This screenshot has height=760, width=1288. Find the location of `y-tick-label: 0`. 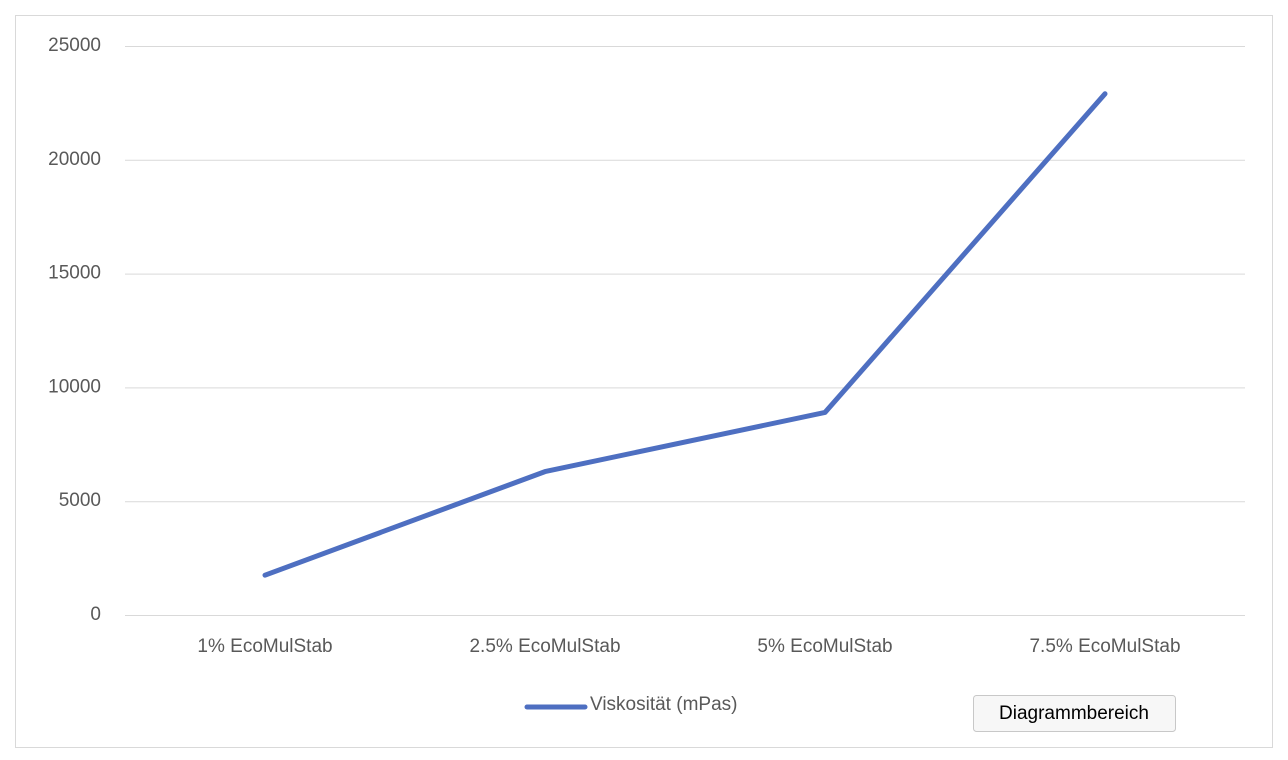

y-tick-label: 0 is located at coordinates (95, 614).